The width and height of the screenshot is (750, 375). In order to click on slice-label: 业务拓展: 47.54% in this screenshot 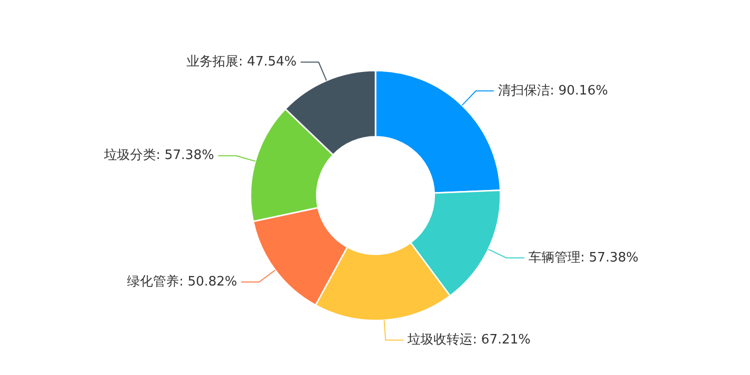, I will do `click(241, 62)`.